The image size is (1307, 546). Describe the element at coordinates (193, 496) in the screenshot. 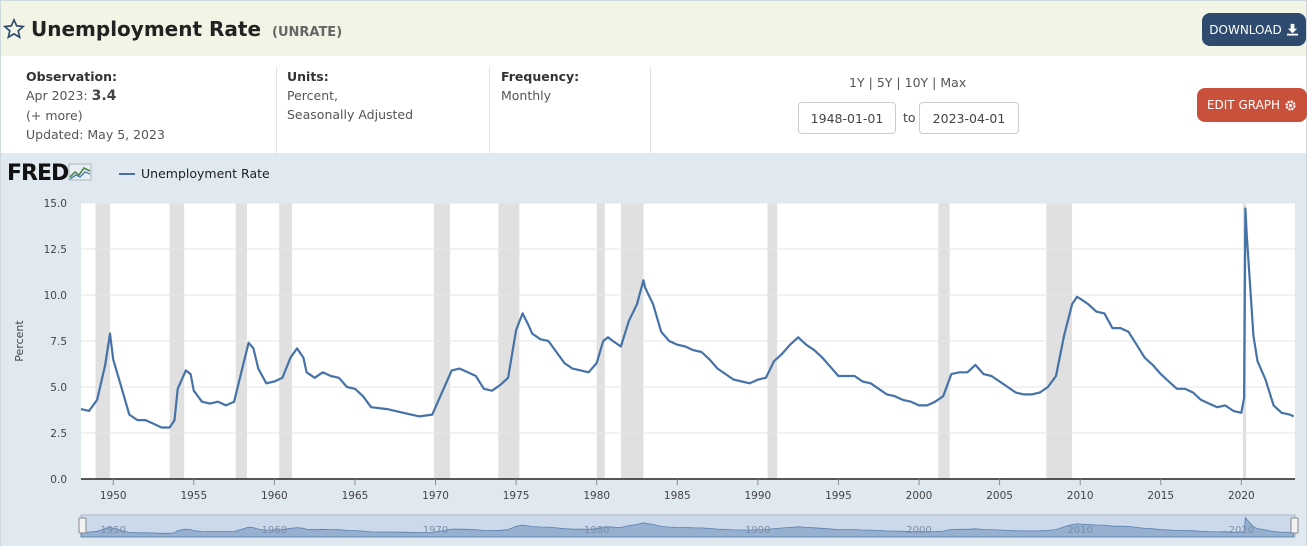

I see `x-tick-label: 1955` at that location.